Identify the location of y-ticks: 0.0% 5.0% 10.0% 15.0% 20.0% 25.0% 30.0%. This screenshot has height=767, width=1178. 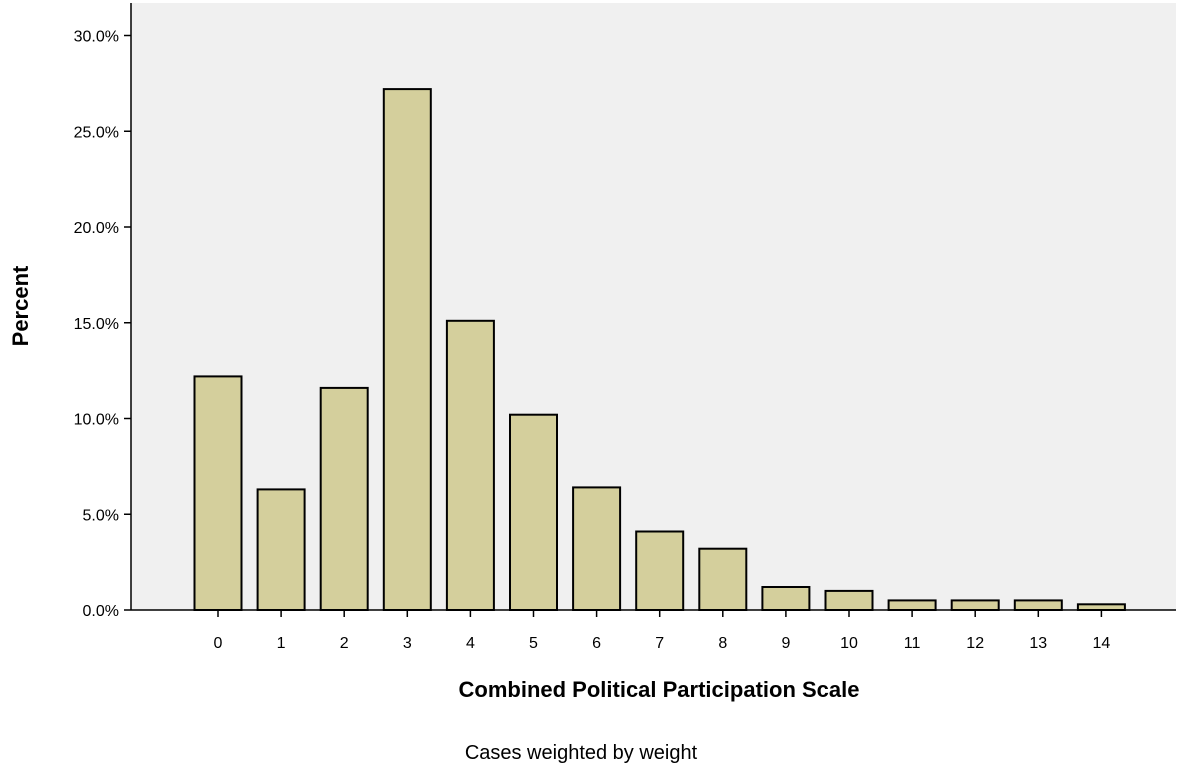
(102, 324).